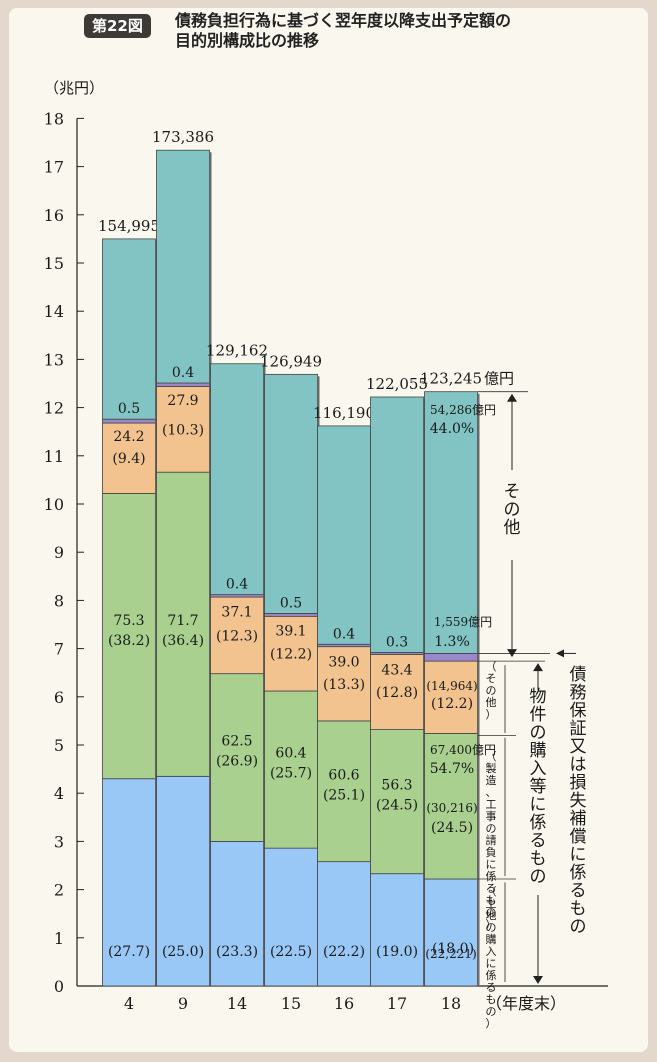 The height and width of the screenshot is (1062, 657). Describe the element at coordinates (491, 666) in the screenshot. I see `annotation-sub-other: （` at that location.